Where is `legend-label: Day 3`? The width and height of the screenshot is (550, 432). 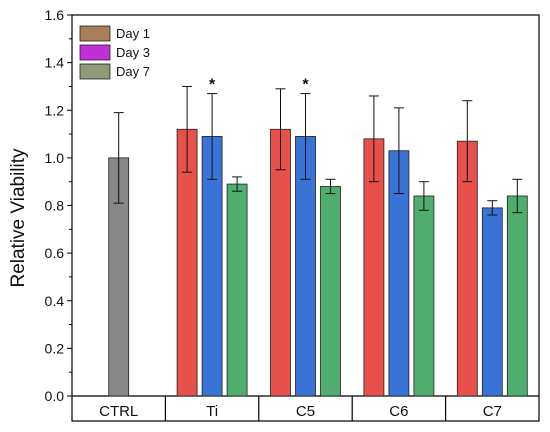 legend-label: Day 3 is located at coordinates (133, 52).